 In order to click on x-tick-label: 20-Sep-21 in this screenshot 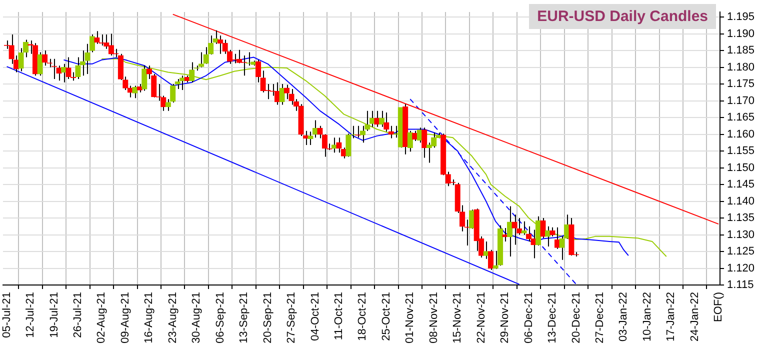, I will do `click(268, 318)`.